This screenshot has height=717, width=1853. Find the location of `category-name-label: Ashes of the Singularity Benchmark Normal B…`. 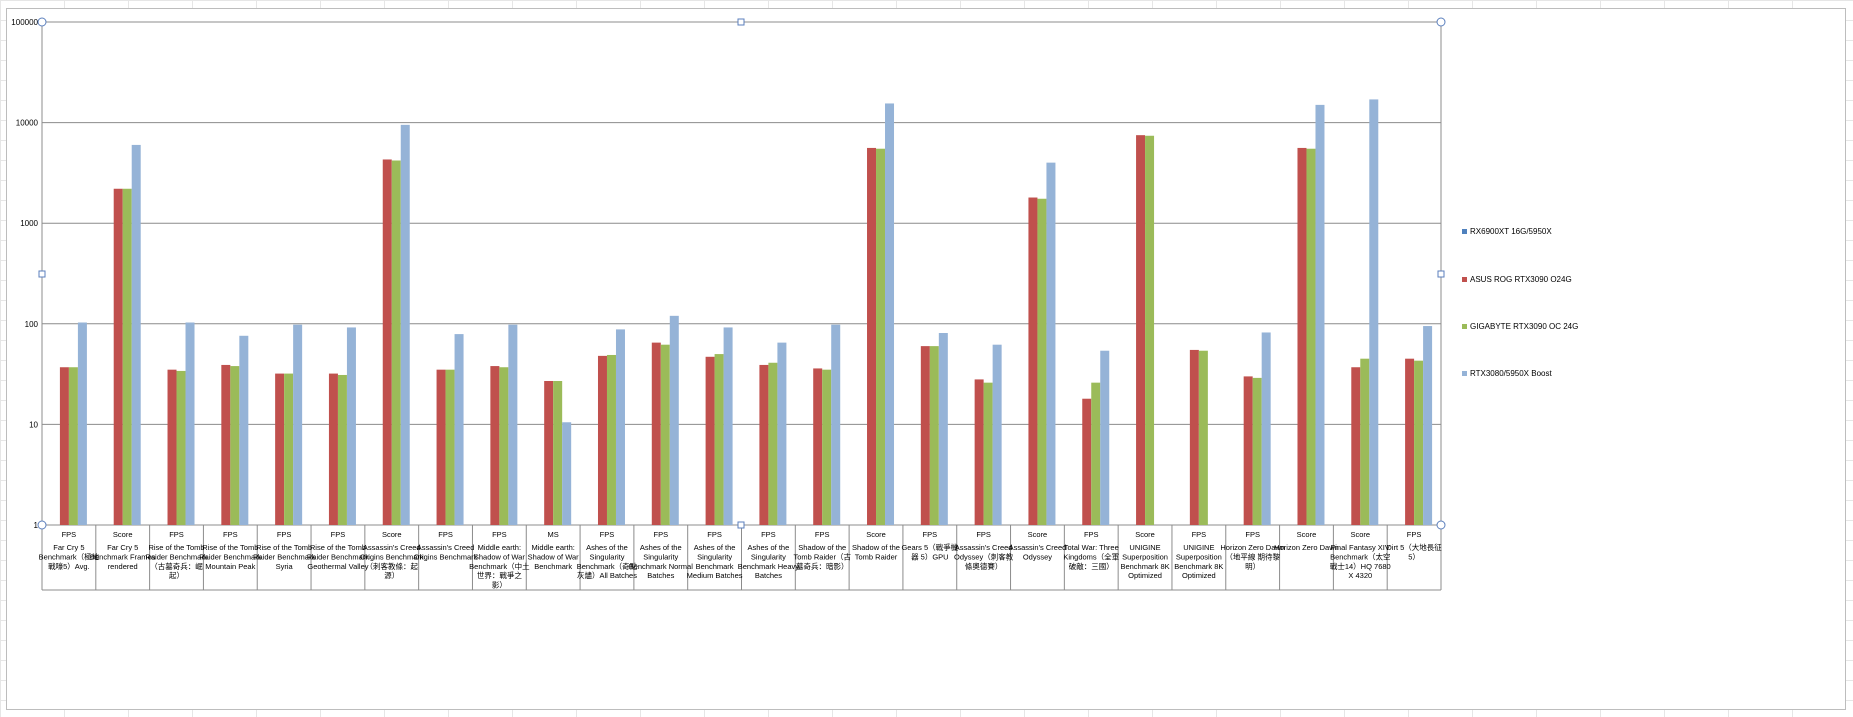

category-name-label: Ashes of the Singularity Benchmark Normal B… is located at coordinates (661, 561).